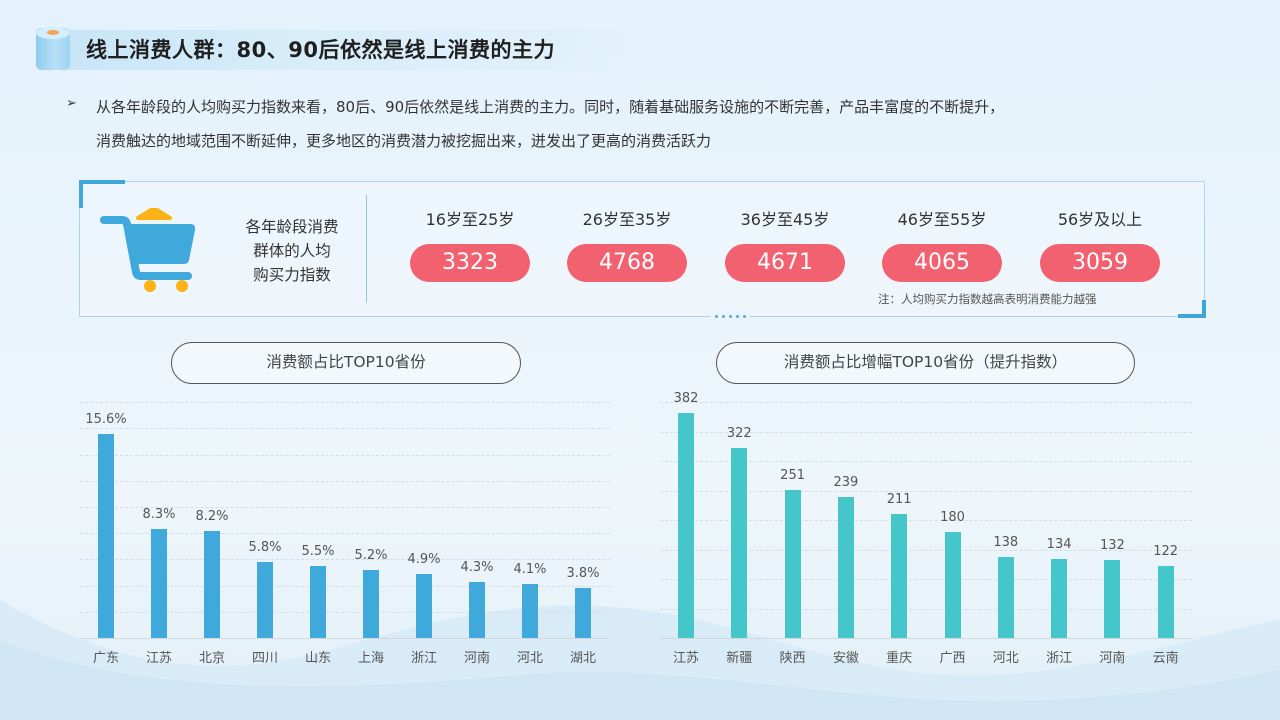 Image resolution: width=1280 pixels, height=720 pixels. I want to click on category-label: 云南, so click(1165, 658).